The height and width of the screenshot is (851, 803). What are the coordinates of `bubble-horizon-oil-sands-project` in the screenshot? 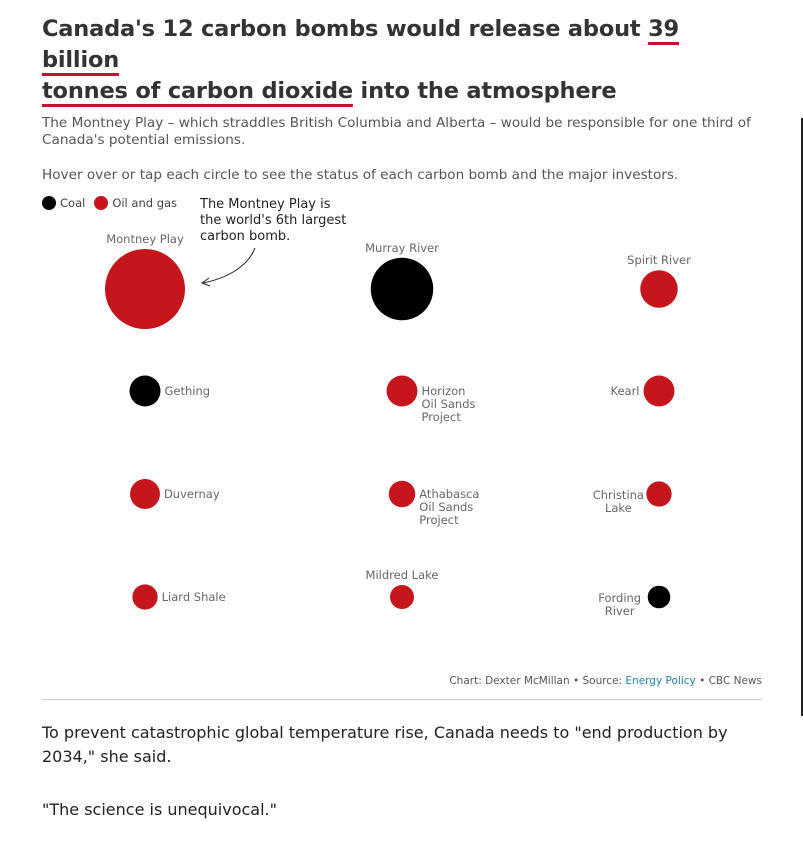 It's located at (402, 391).